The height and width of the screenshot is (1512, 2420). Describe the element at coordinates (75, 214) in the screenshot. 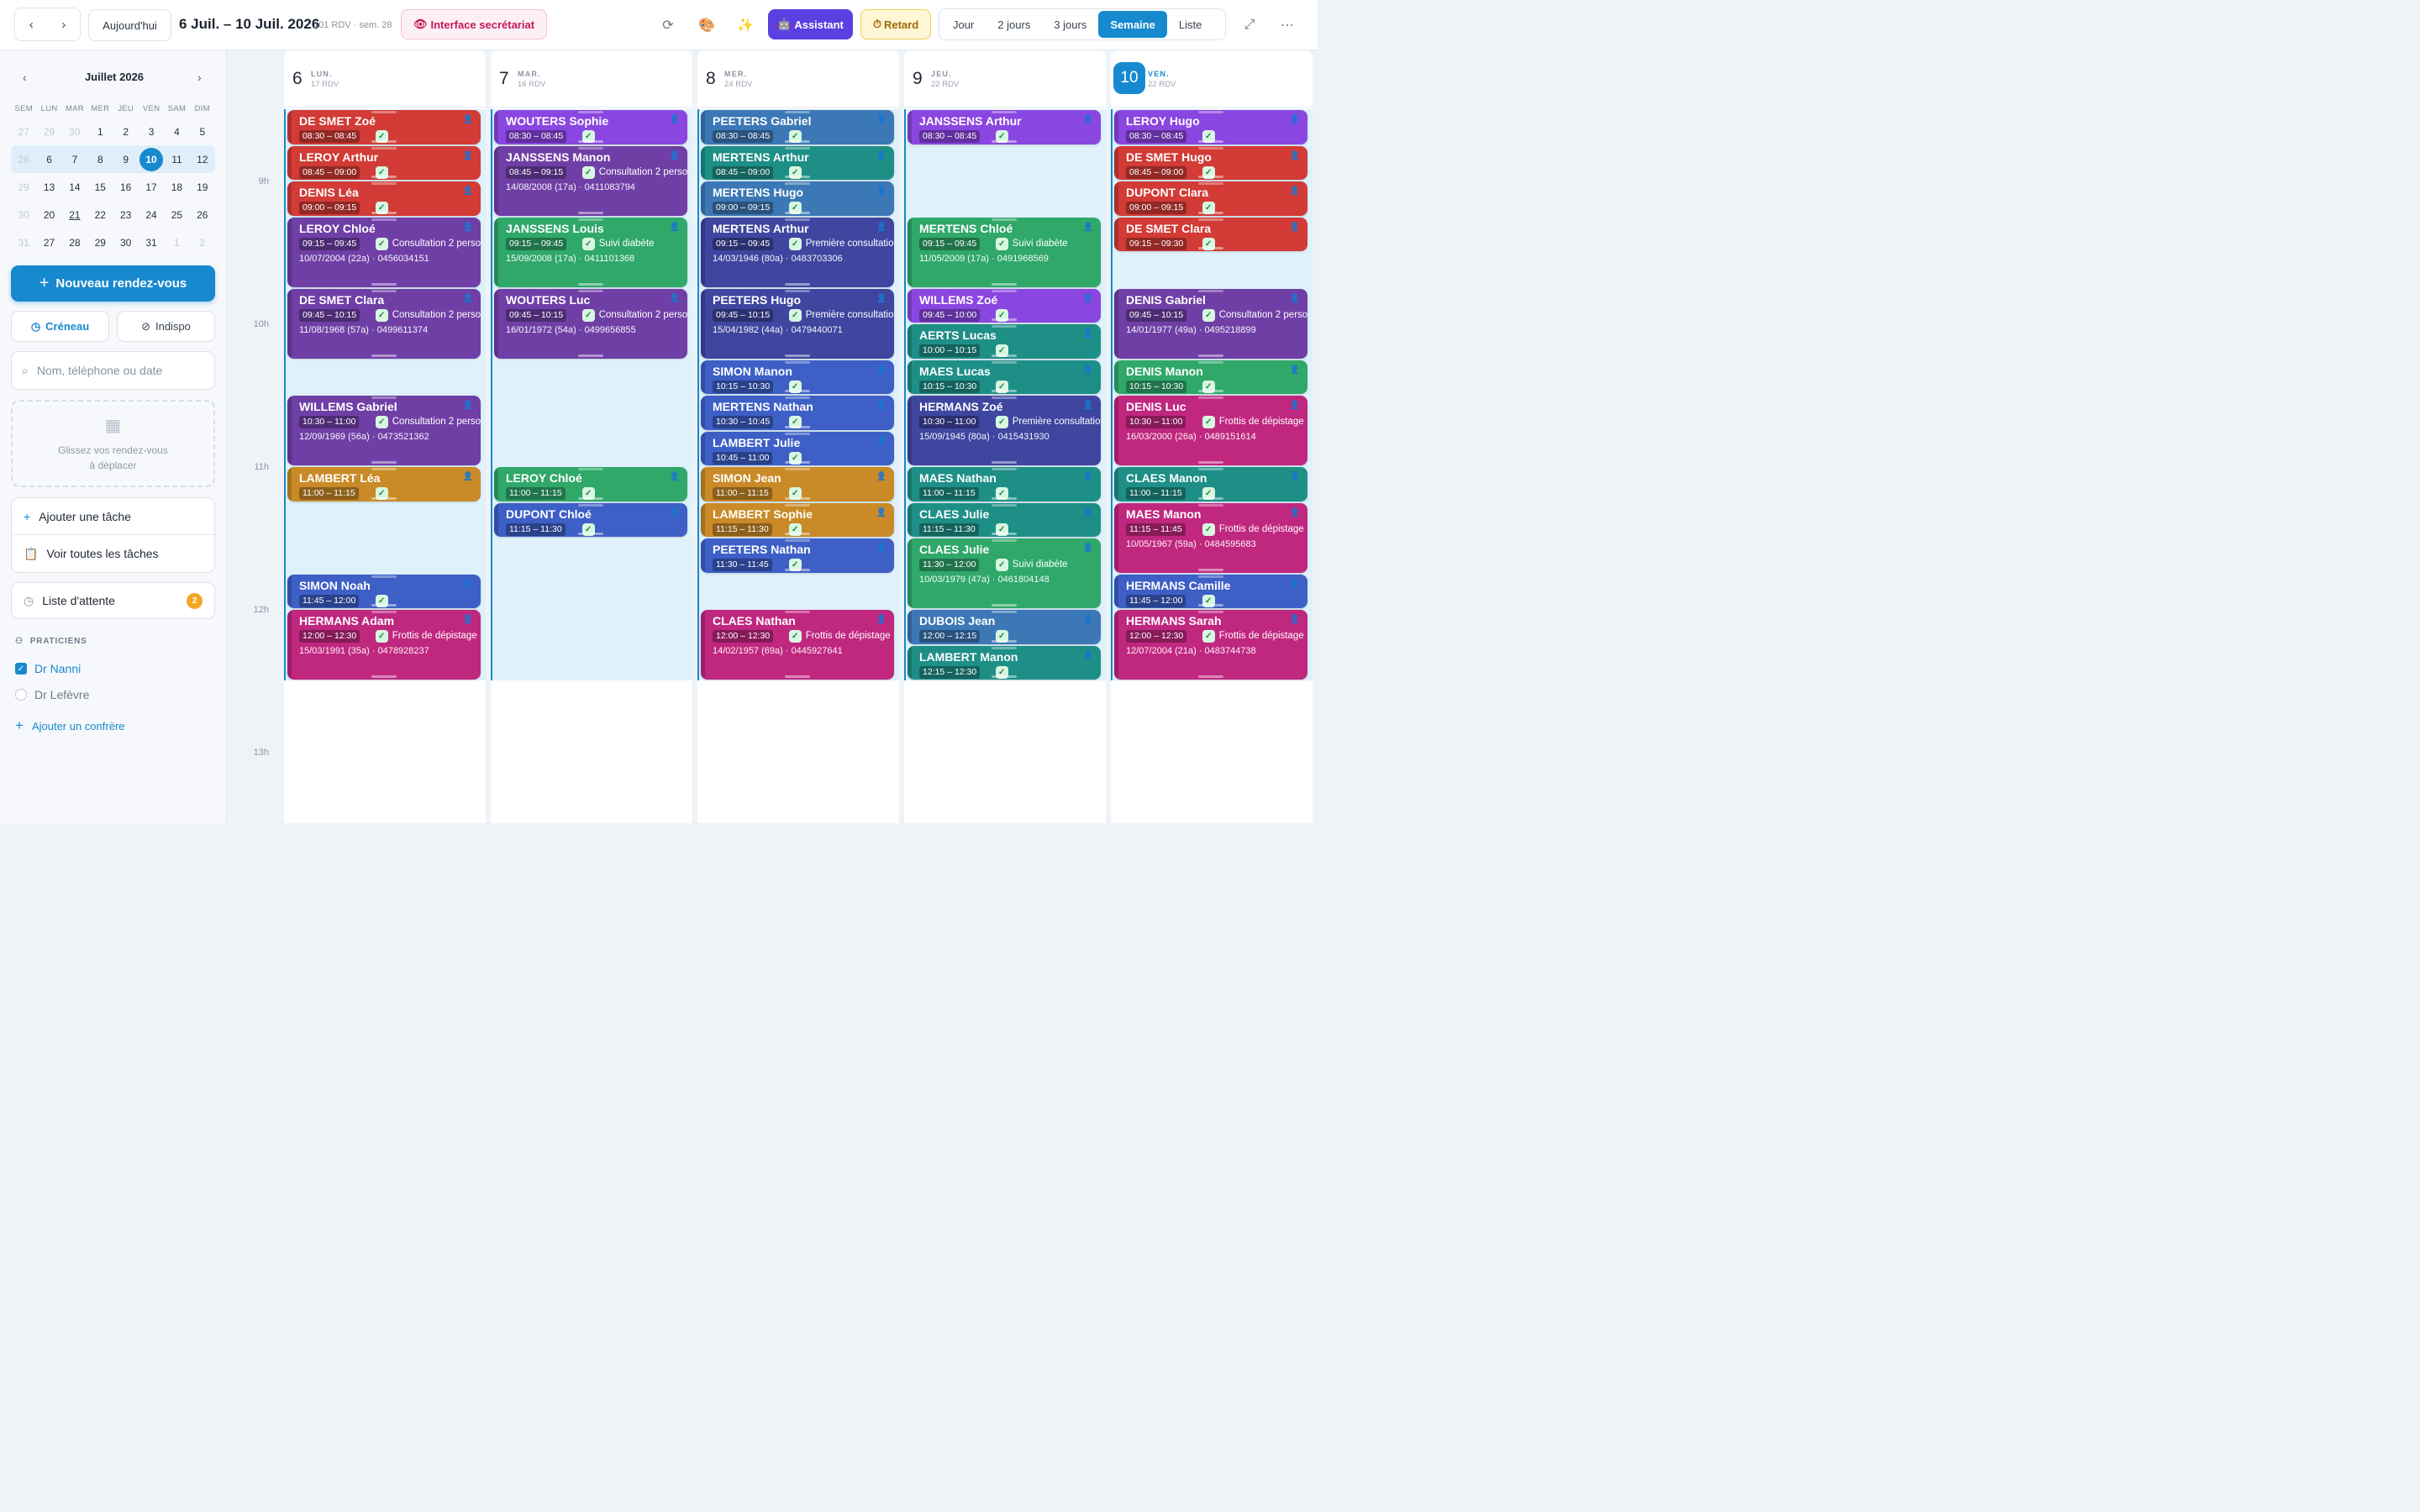

I see `mini-day: 21` at that location.